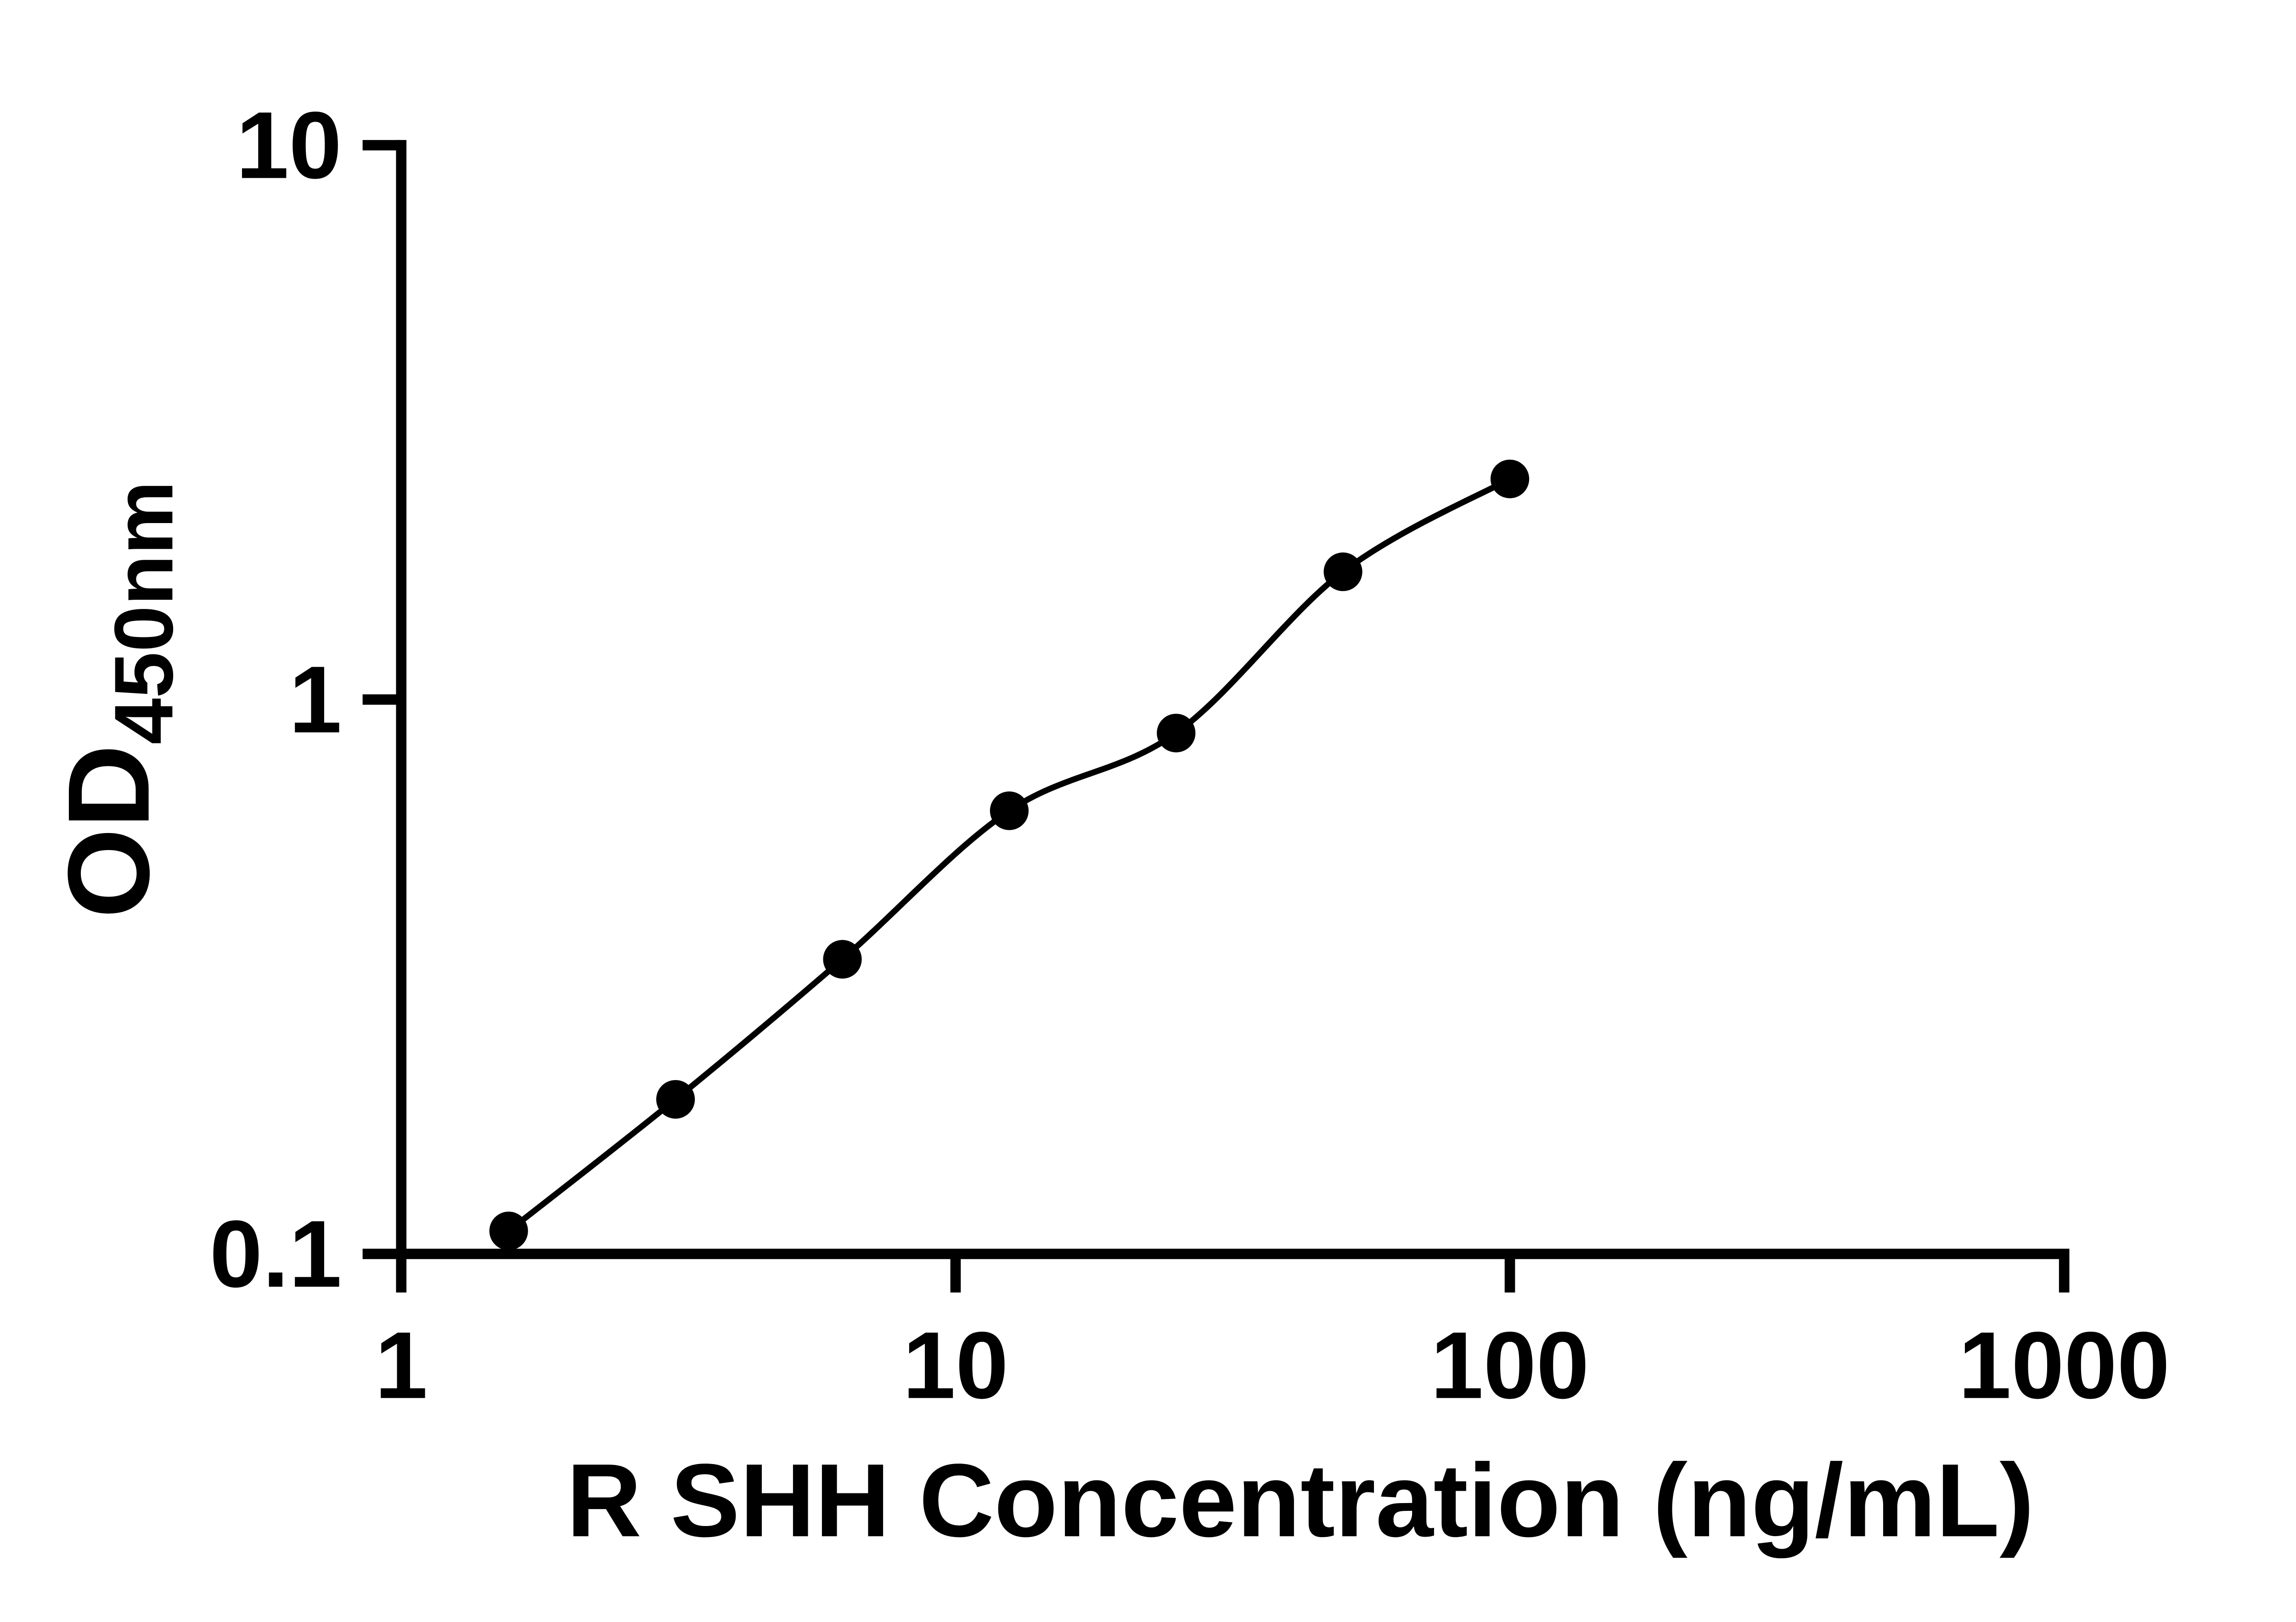 The height and width of the screenshot is (1622, 2296). I want to click on y-tick-label: 1, so click(316, 700).